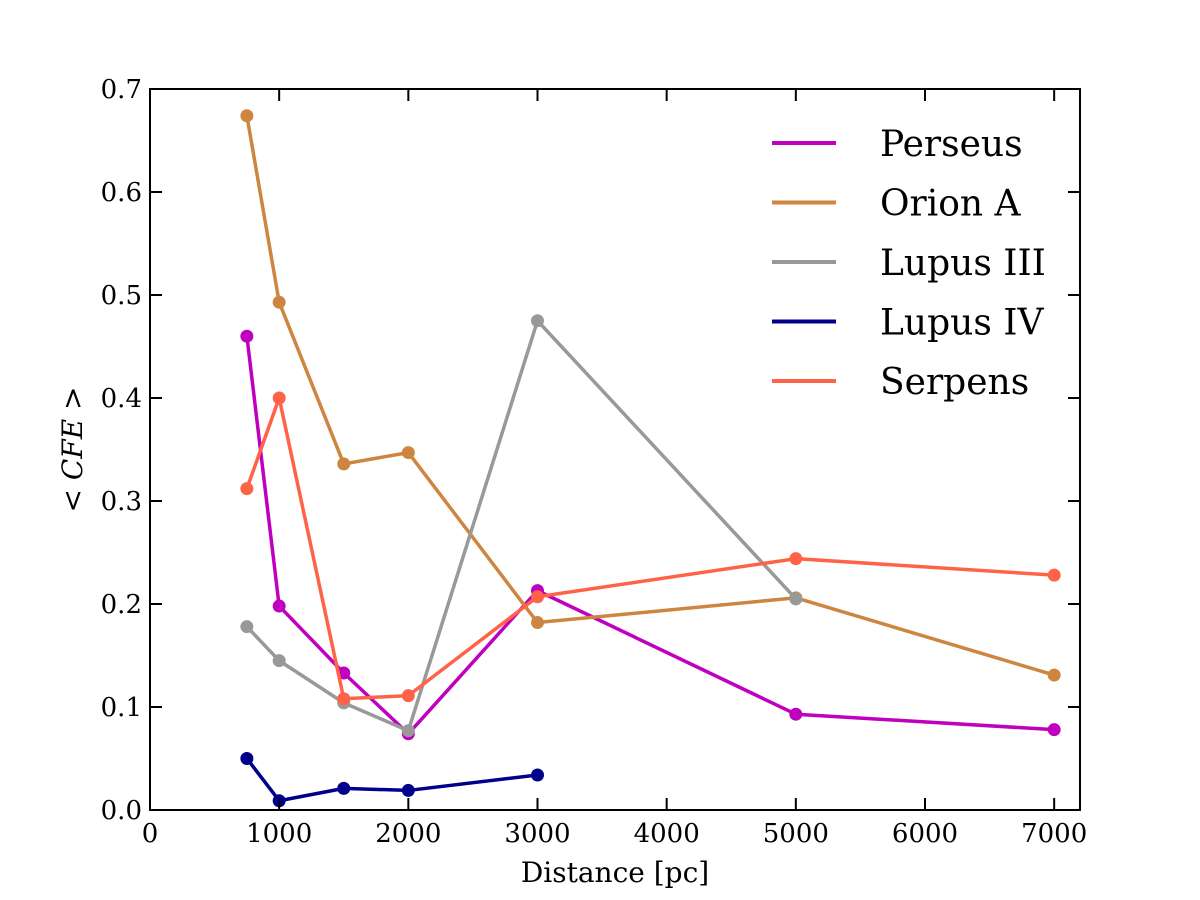 This screenshot has width=1200, height=900. What do you see at coordinates (150, 834) in the screenshot?
I see `x-tick-label: 0` at bounding box center [150, 834].